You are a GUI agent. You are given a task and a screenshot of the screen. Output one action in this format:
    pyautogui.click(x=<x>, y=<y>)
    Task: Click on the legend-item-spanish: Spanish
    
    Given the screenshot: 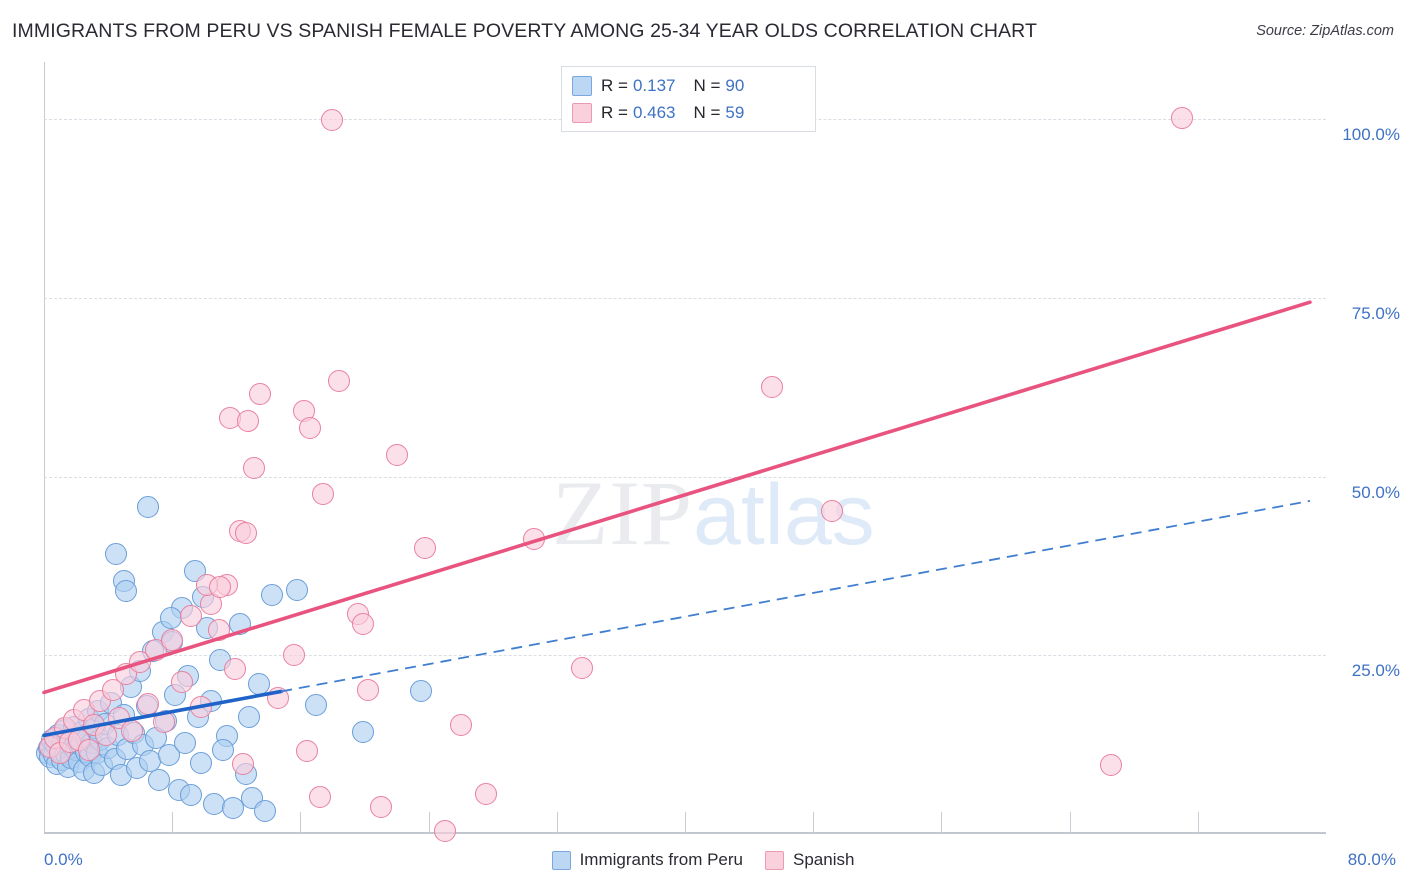 What is the action you would take?
    pyautogui.click(x=809, y=860)
    